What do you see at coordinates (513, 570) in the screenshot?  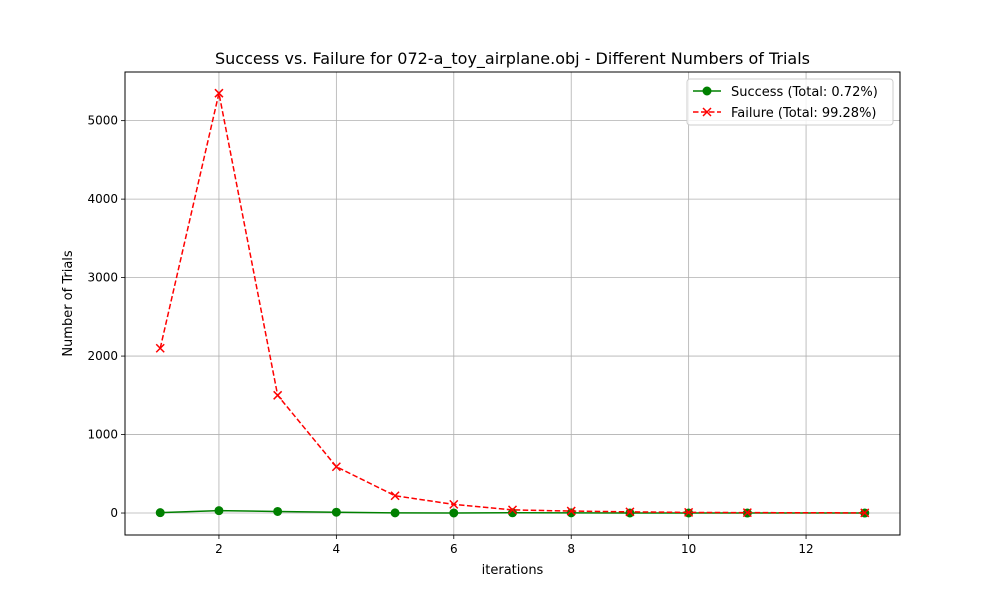 I see `x-axis-label: iterations` at bounding box center [513, 570].